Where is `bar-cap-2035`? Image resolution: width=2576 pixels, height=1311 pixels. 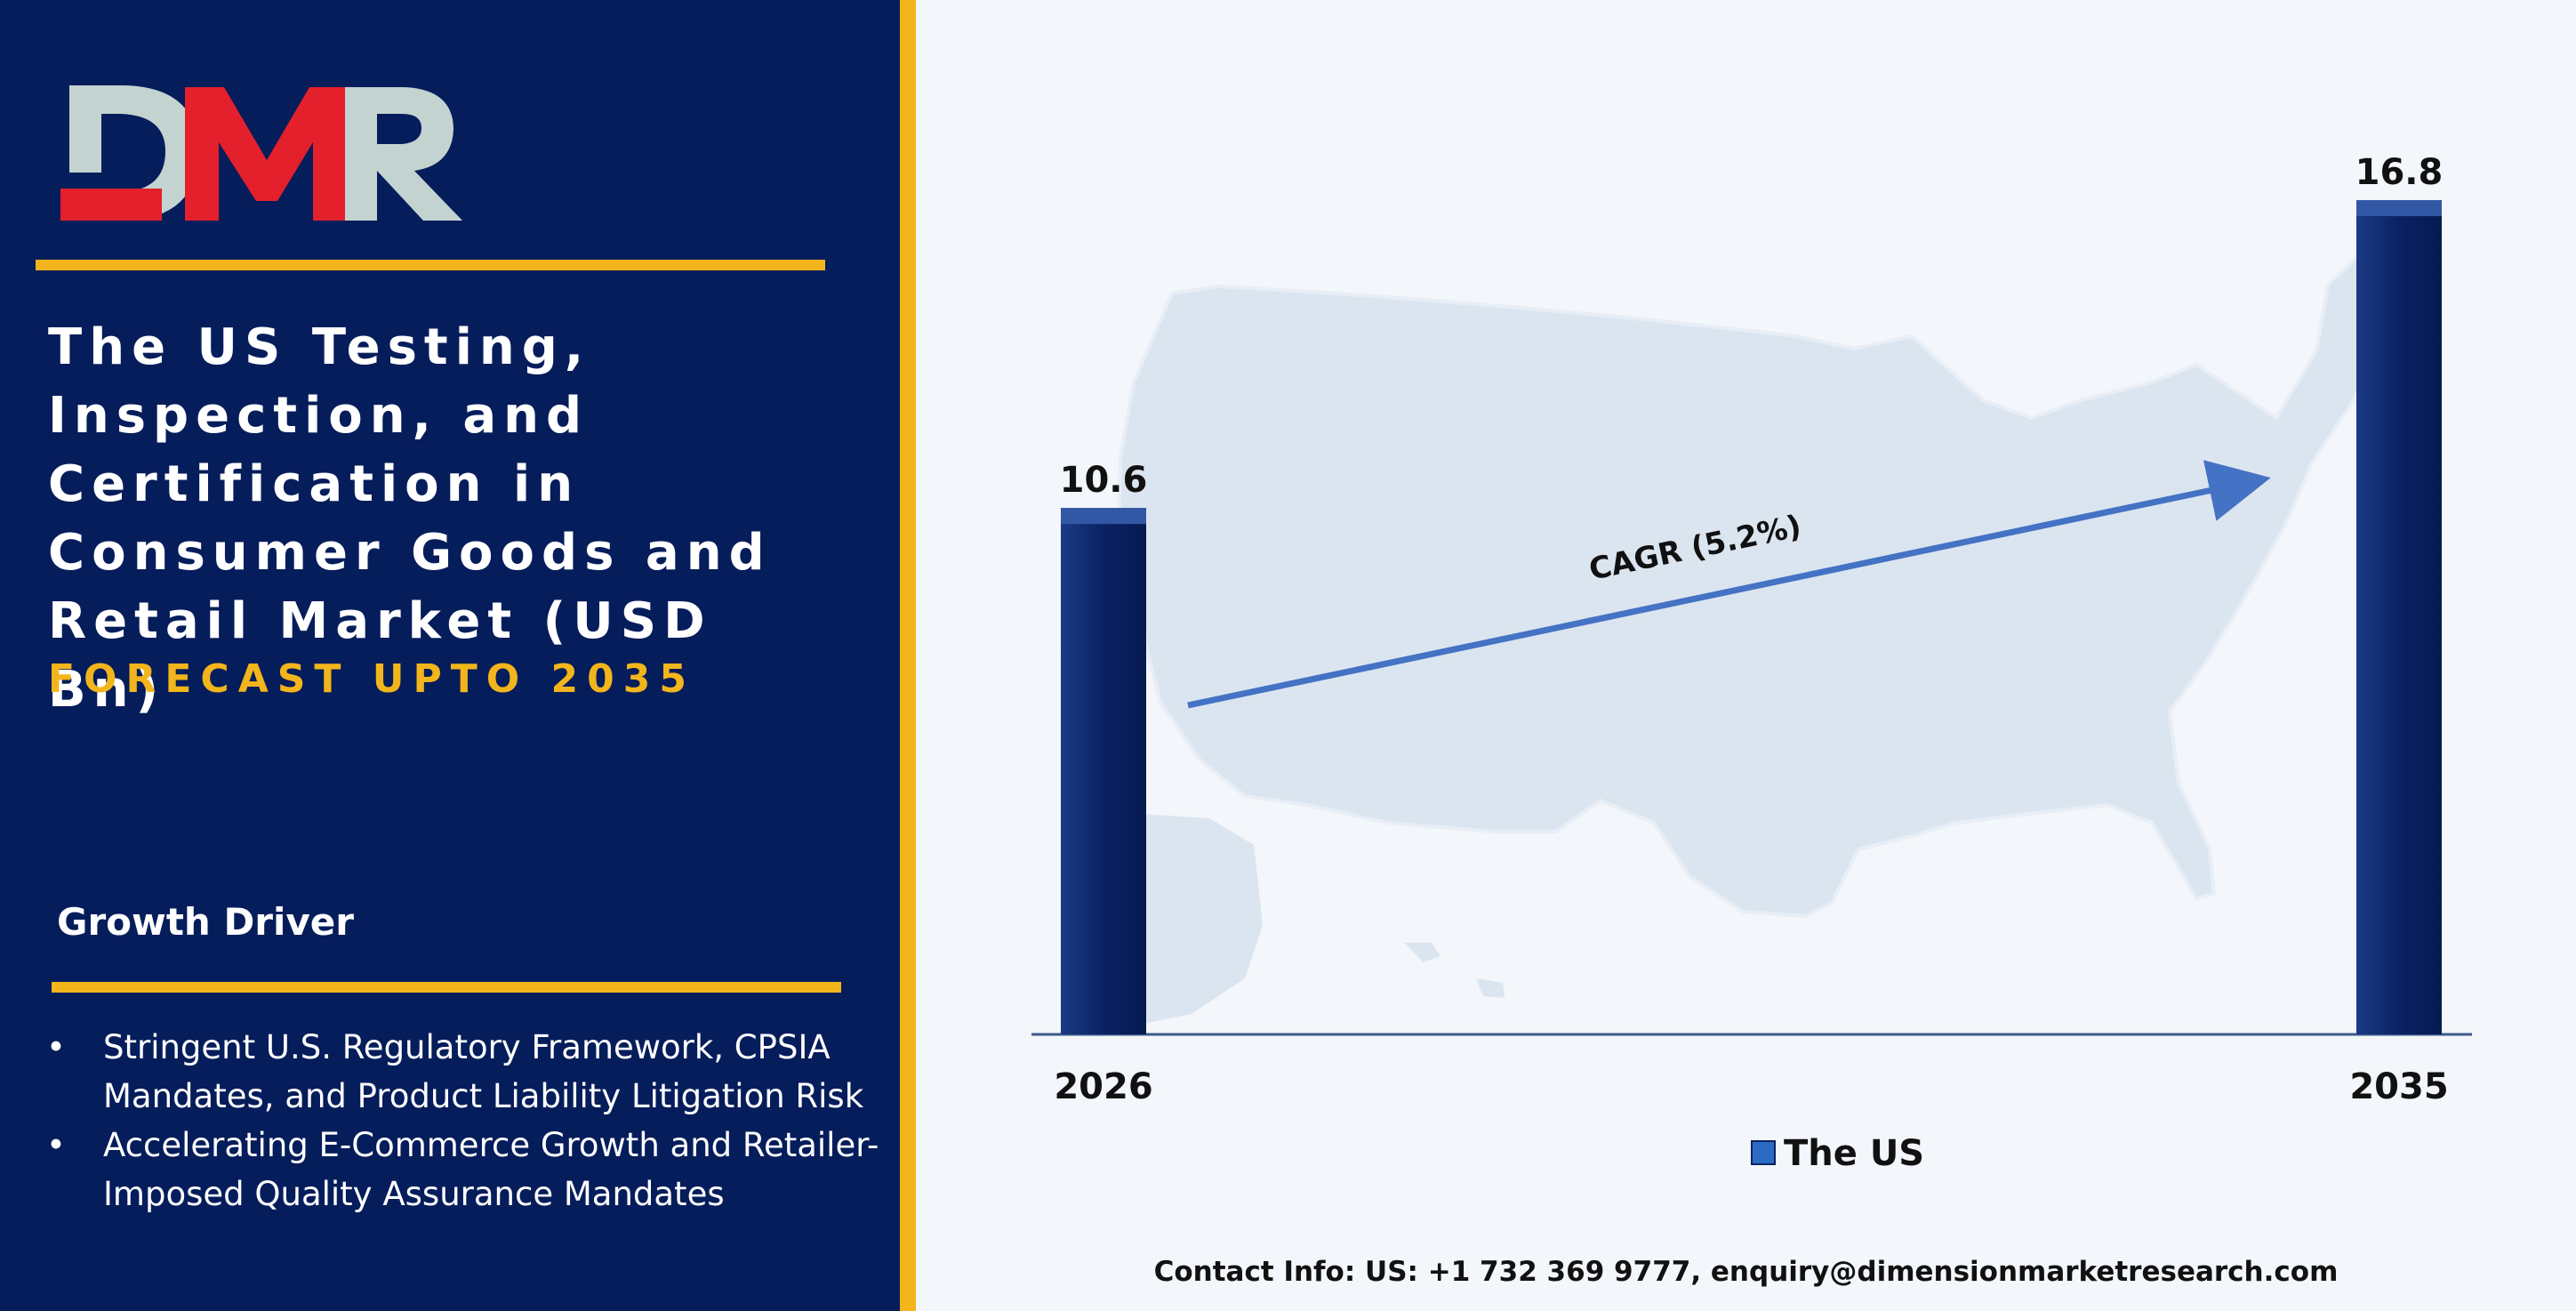
bar-cap-2035 is located at coordinates (2399, 208).